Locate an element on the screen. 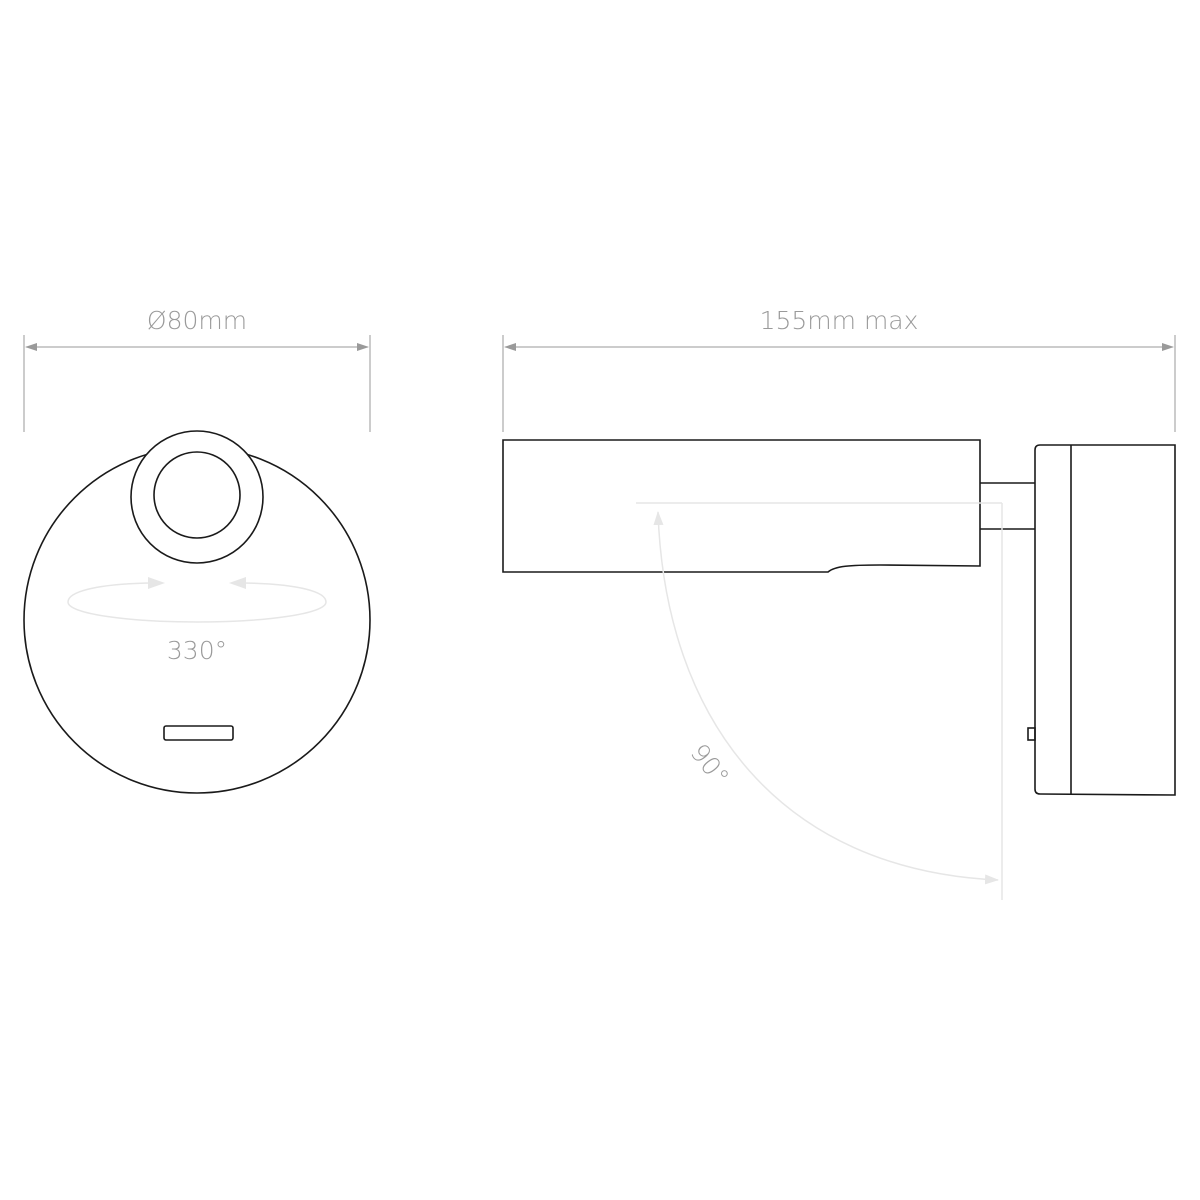  arrow-left-icon is located at coordinates (237, 583).